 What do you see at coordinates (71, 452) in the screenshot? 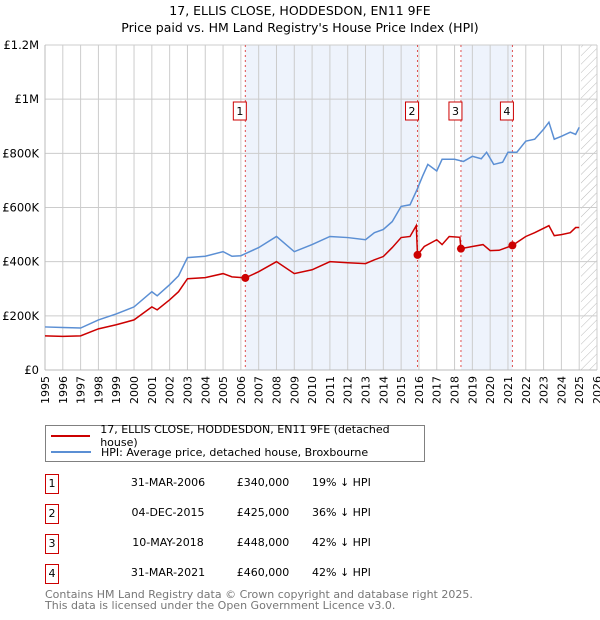
I see `legend-swatch-blue` at bounding box center [71, 452].